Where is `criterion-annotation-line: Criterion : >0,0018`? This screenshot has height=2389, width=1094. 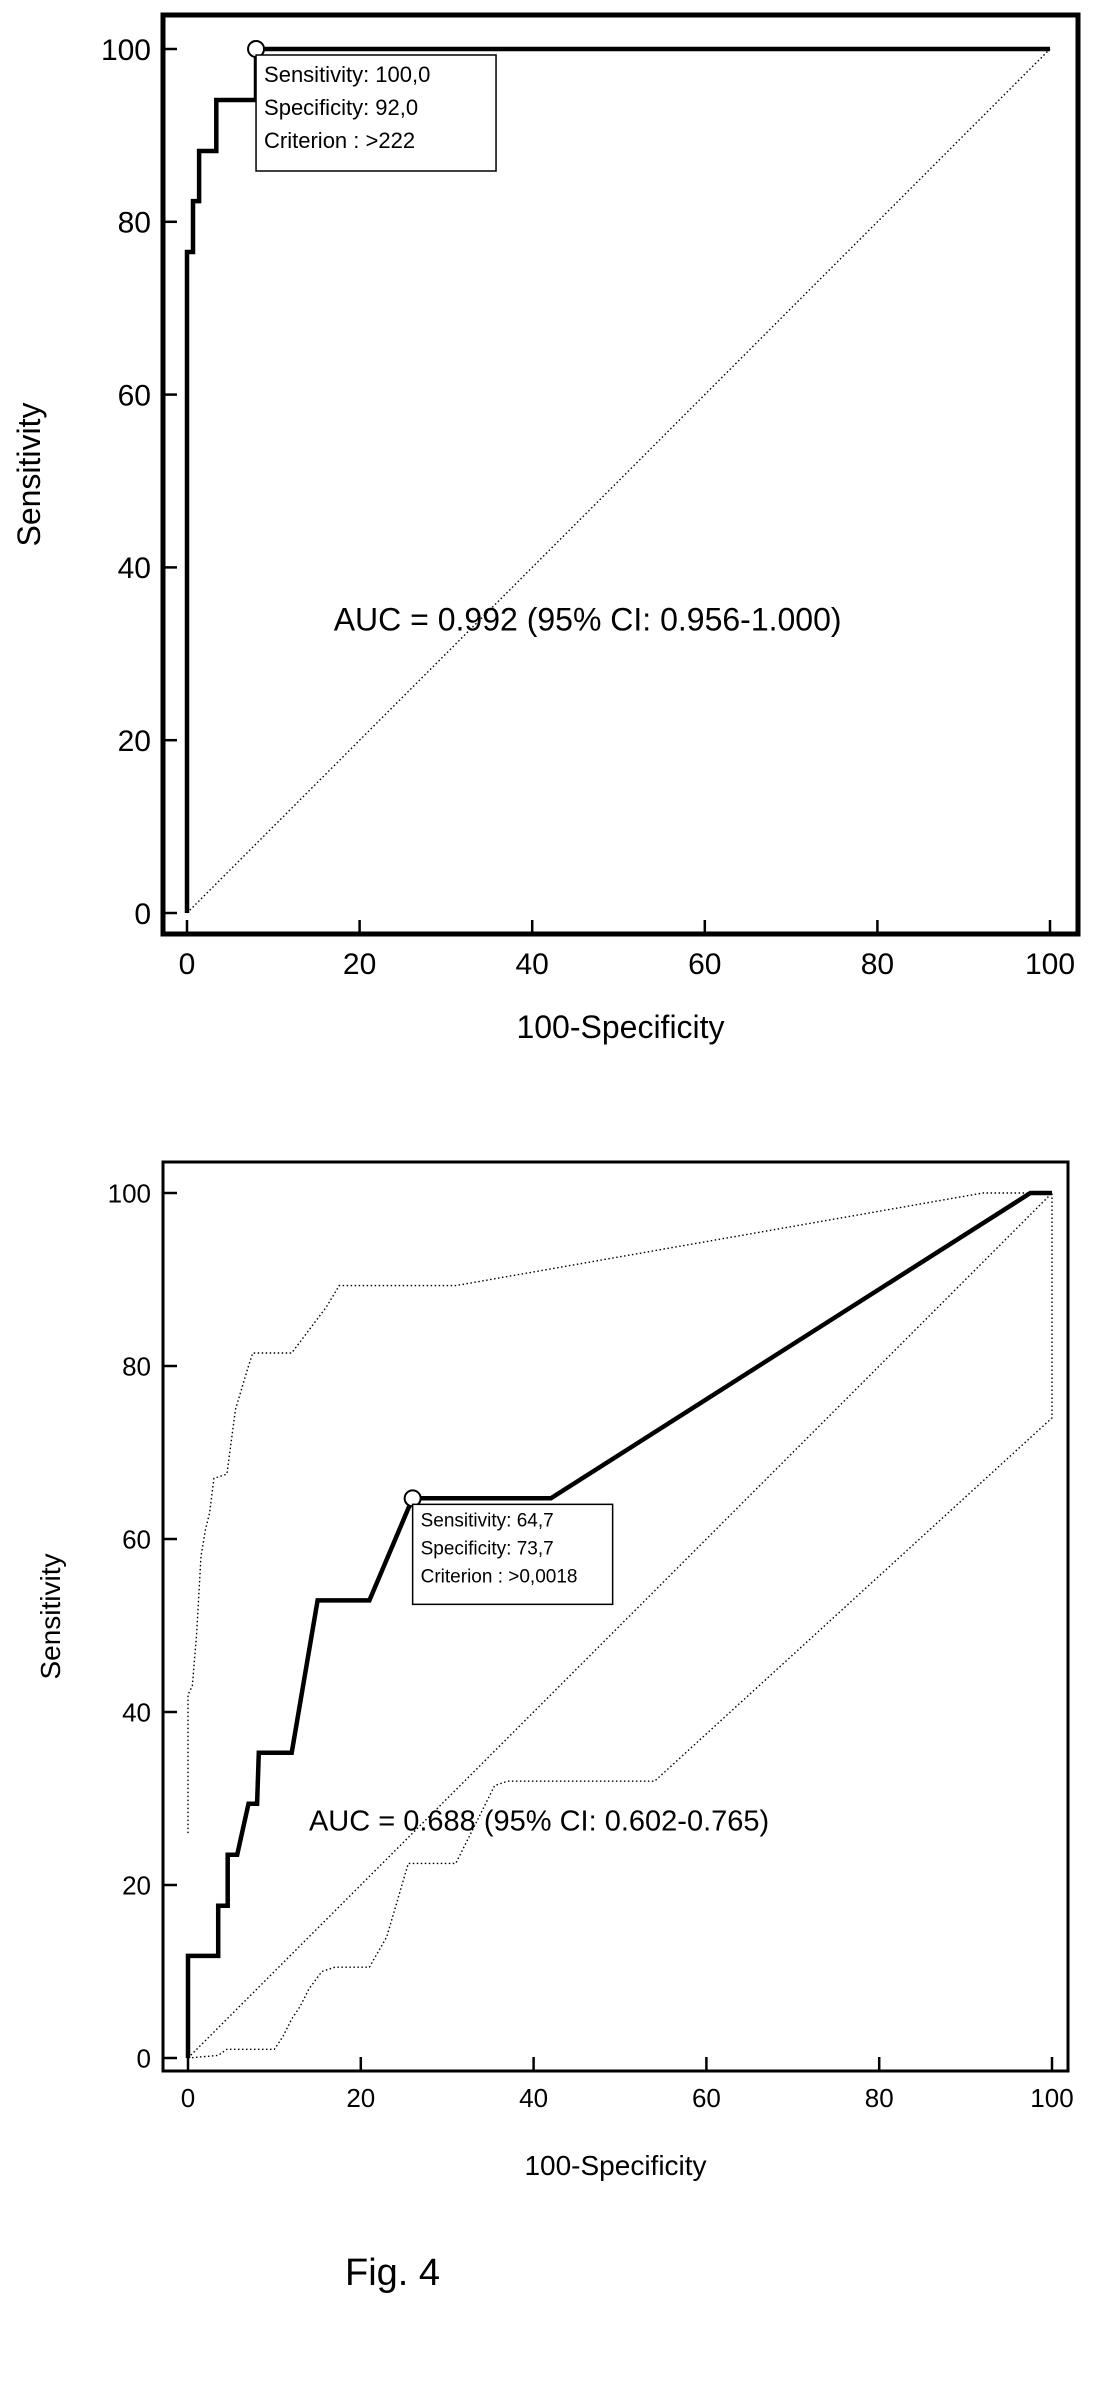
criterion-annotation-line: Criterion : >0,0018 is located at coordinates (499, 1576).